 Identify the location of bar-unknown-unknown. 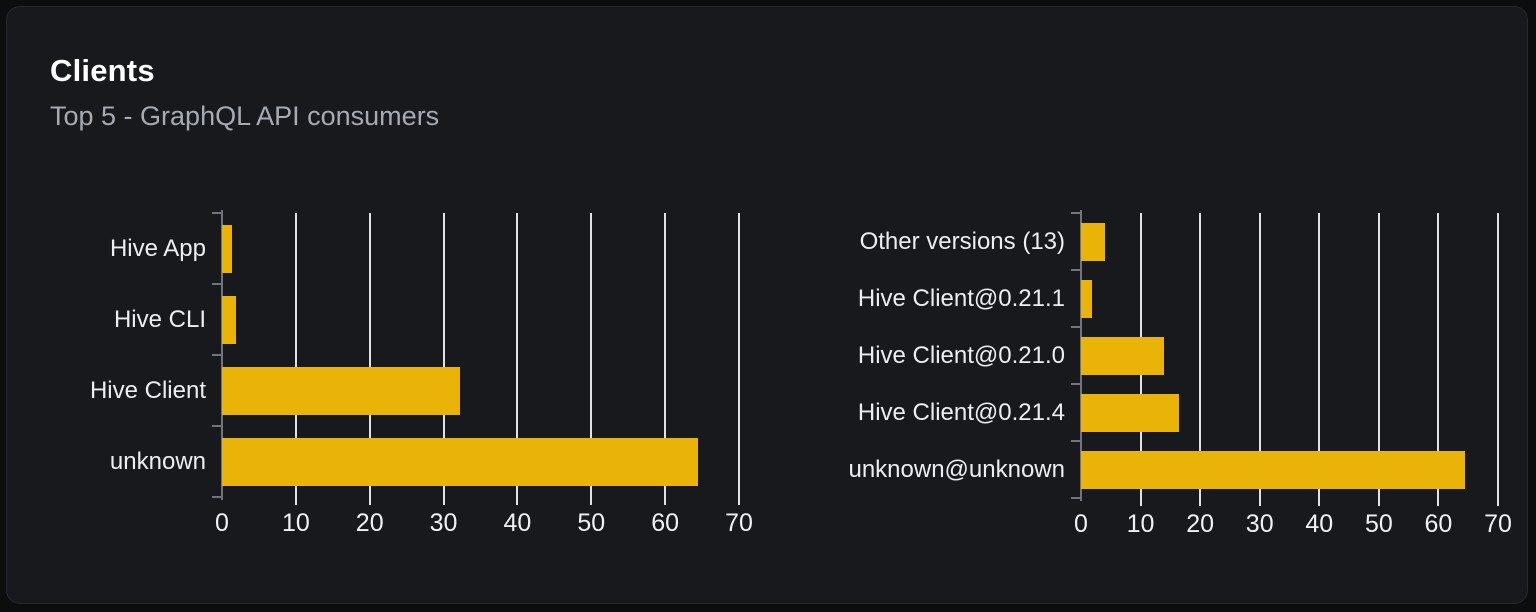
(1273, 469).